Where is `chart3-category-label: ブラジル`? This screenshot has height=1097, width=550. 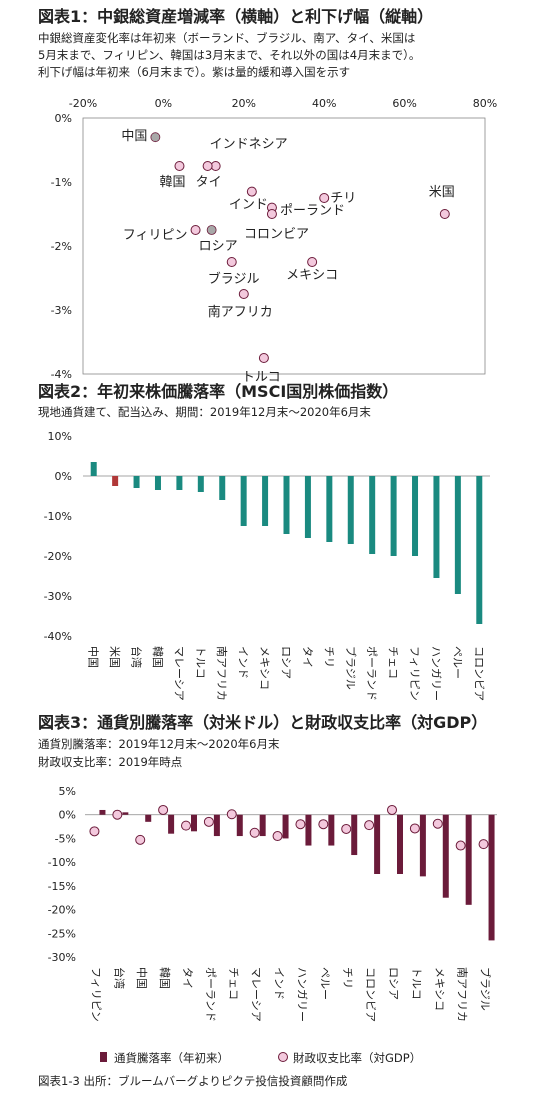 chart3-category-label: ブラジル is located at coordinates (486, 989).